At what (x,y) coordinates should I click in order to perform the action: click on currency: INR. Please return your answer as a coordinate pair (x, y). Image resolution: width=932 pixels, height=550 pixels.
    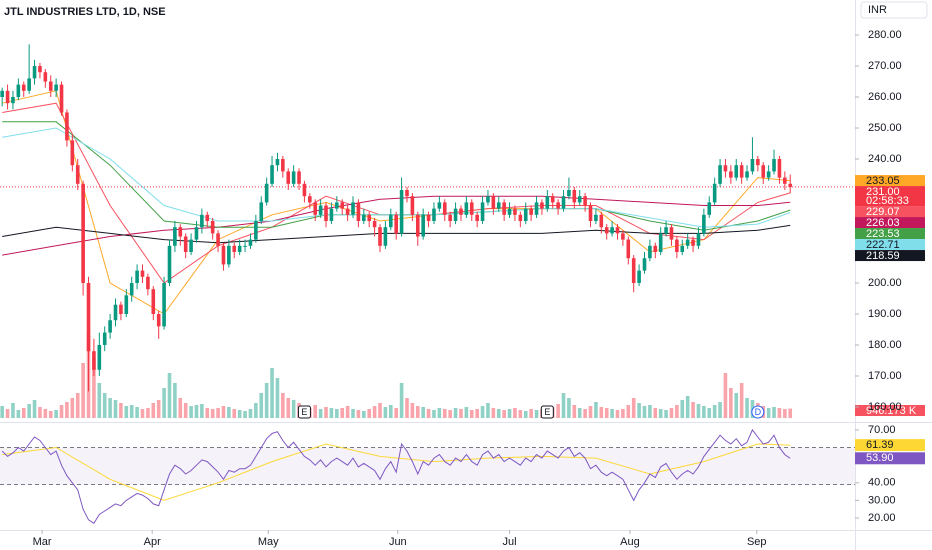
    Looking at the image, I should click on (877, 10).